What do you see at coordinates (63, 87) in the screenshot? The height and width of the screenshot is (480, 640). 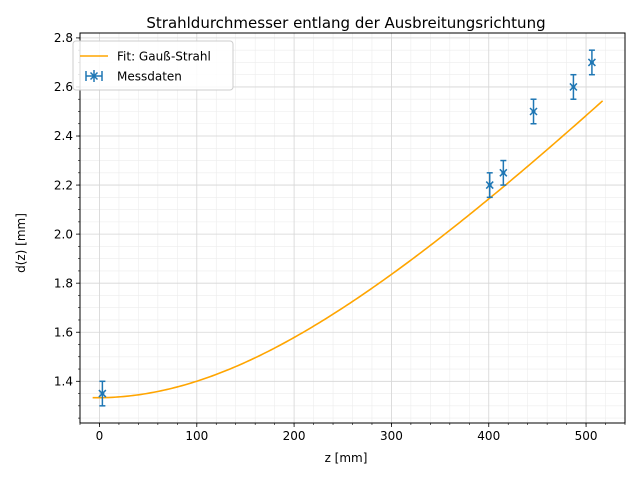 I see `y-tick-label: 2.6` at bounding box center [63, 87].